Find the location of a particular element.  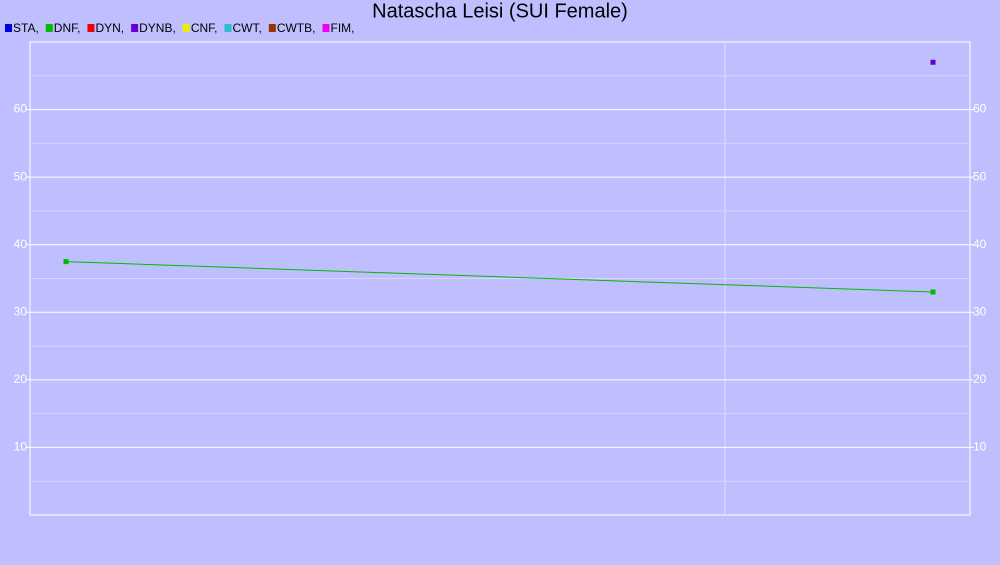

legend-label: CWT, is located at coordinates (246, 28).